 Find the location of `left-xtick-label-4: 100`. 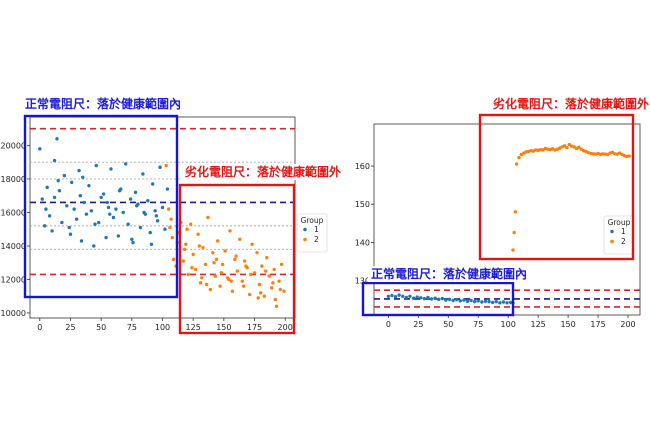

left-xtick-label-4: 100 is located at coordinates (162, 327).